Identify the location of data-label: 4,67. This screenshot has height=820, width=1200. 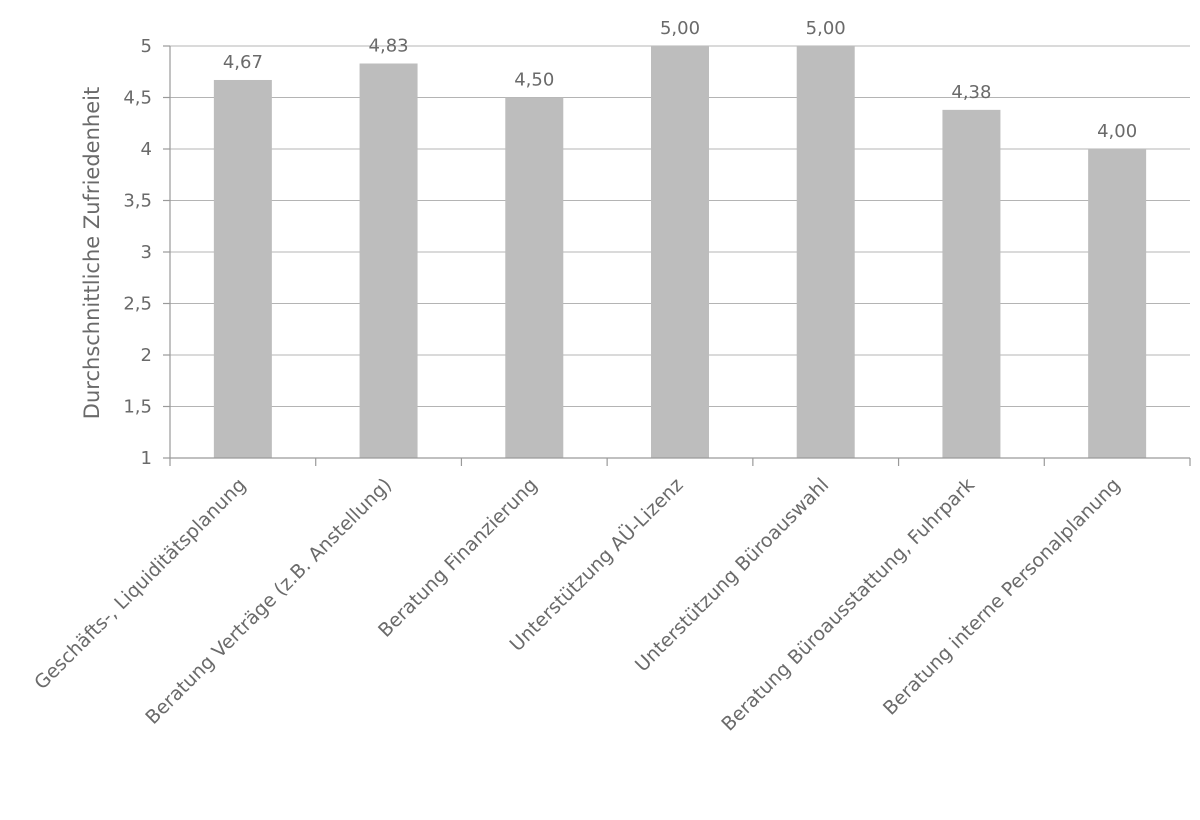
(243, 62).